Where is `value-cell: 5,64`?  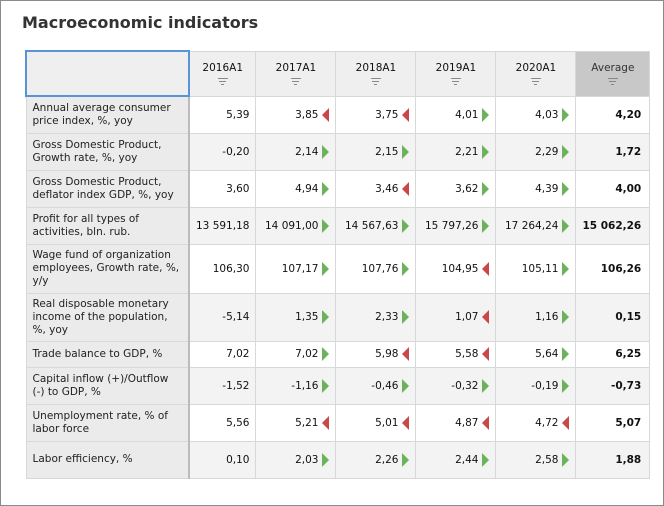
value-cell: 5,64 is located at coordinates (536, 354).